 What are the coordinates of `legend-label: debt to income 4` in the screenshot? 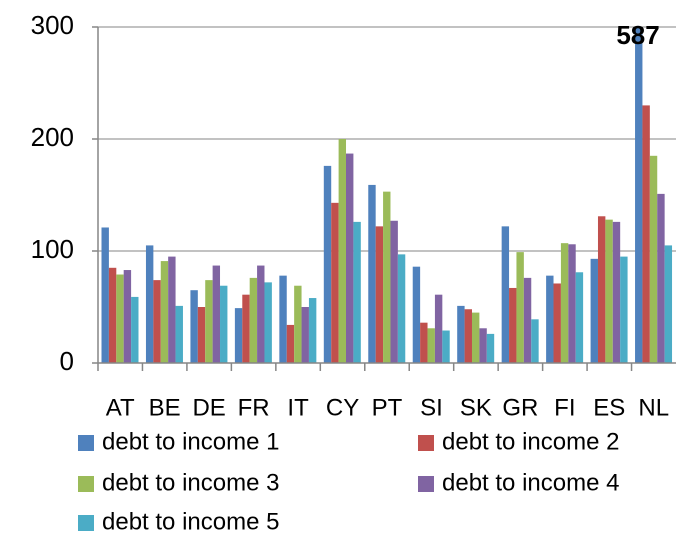 It's located at (530, 482).